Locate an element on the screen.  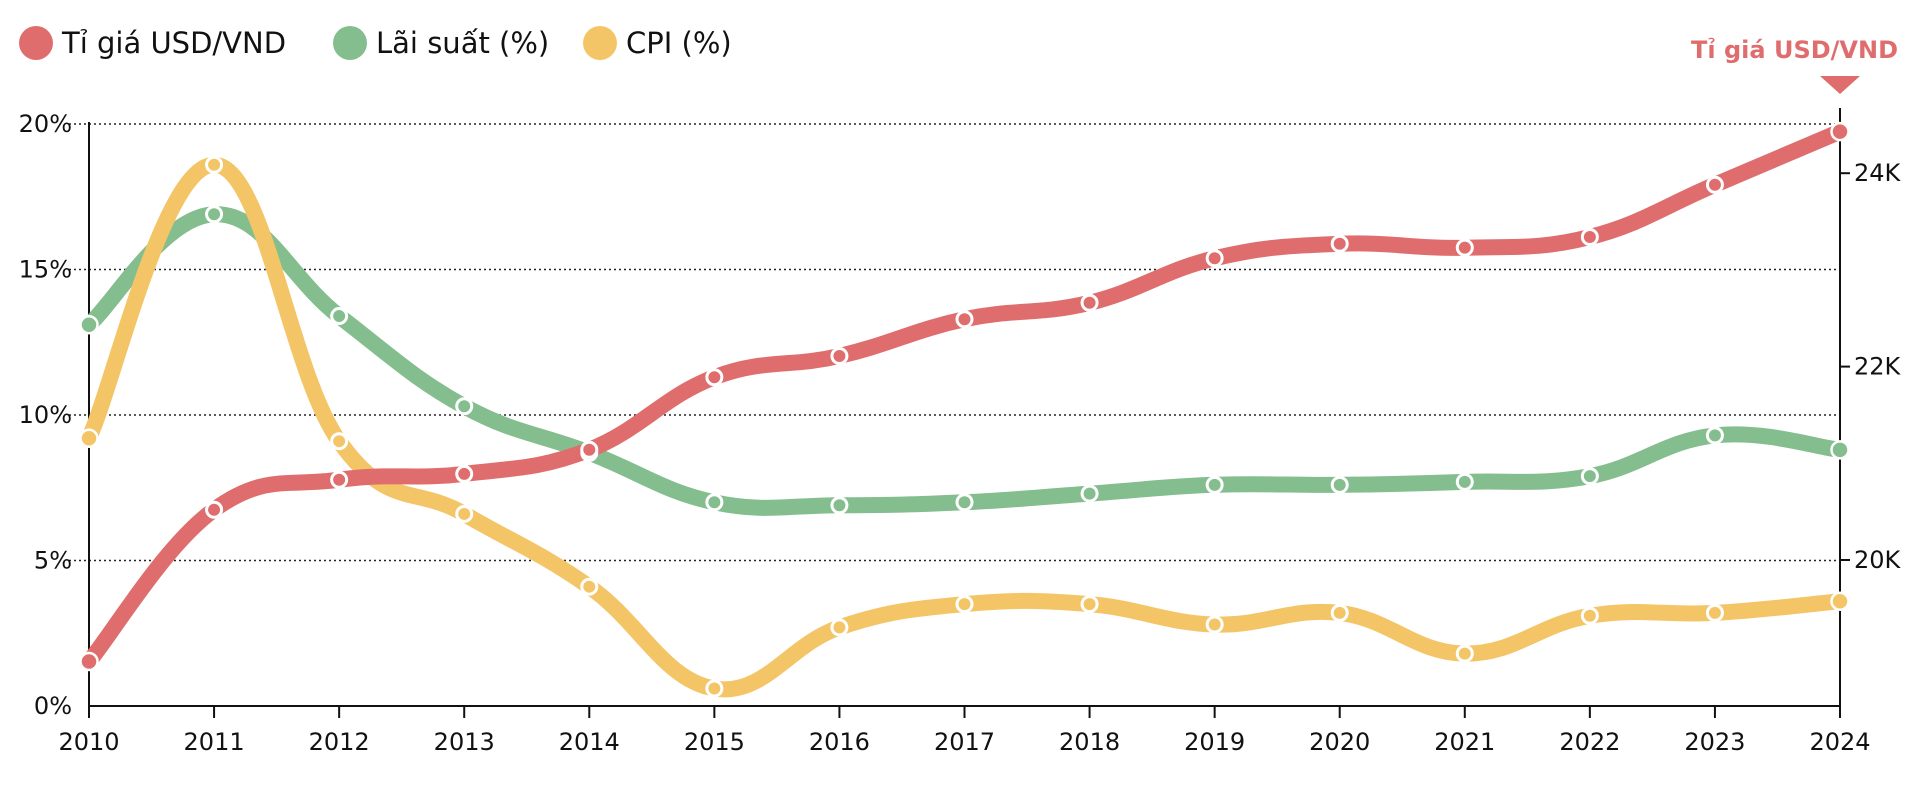
x-tick-label: 2024 is located at coordinates (1839, 742).